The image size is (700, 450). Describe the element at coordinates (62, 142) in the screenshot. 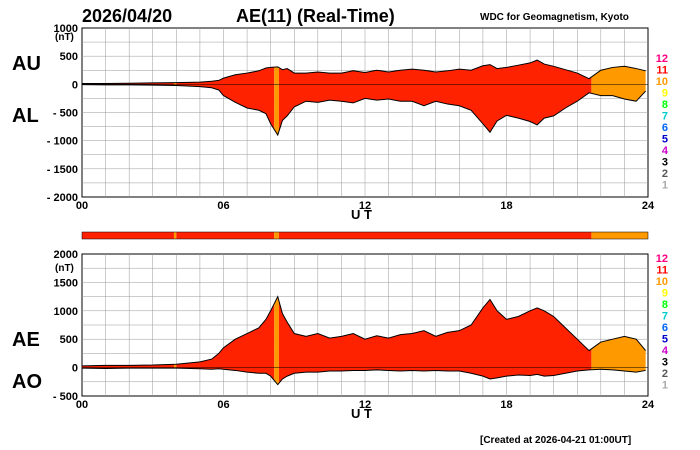

I see `y-tick-label: - 1000` at that location.